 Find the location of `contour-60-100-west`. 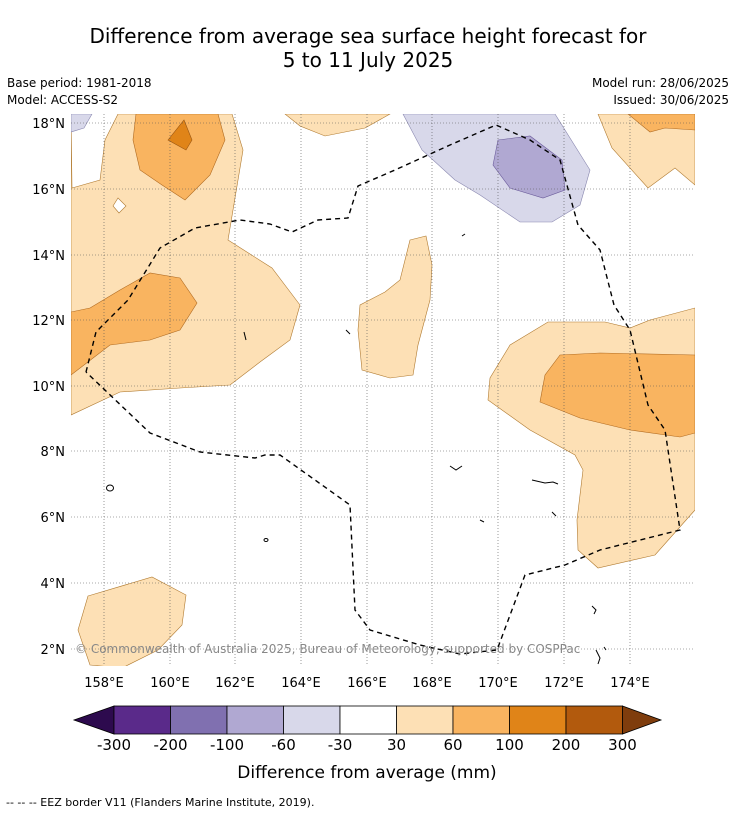

contour-60-100-west is located at coordinates (134, 324).